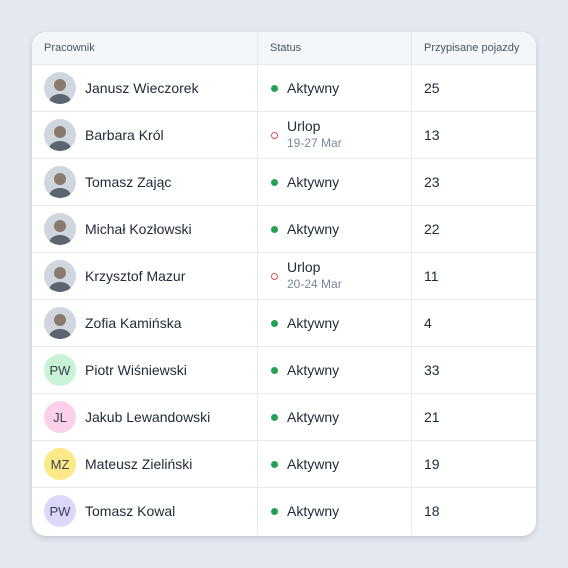 The width and height of the screenshot is (568, 568). What do you see at coordinates (428, 323) in the screenshot?
I see `vehicle-count: 4` at bounding box center [428, 323].